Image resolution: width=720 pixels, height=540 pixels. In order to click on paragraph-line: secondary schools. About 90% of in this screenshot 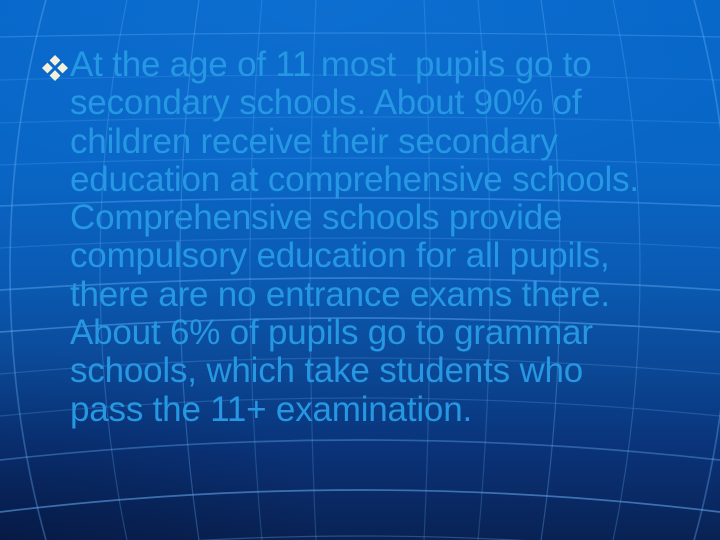, I will do `click(326, 103)`.